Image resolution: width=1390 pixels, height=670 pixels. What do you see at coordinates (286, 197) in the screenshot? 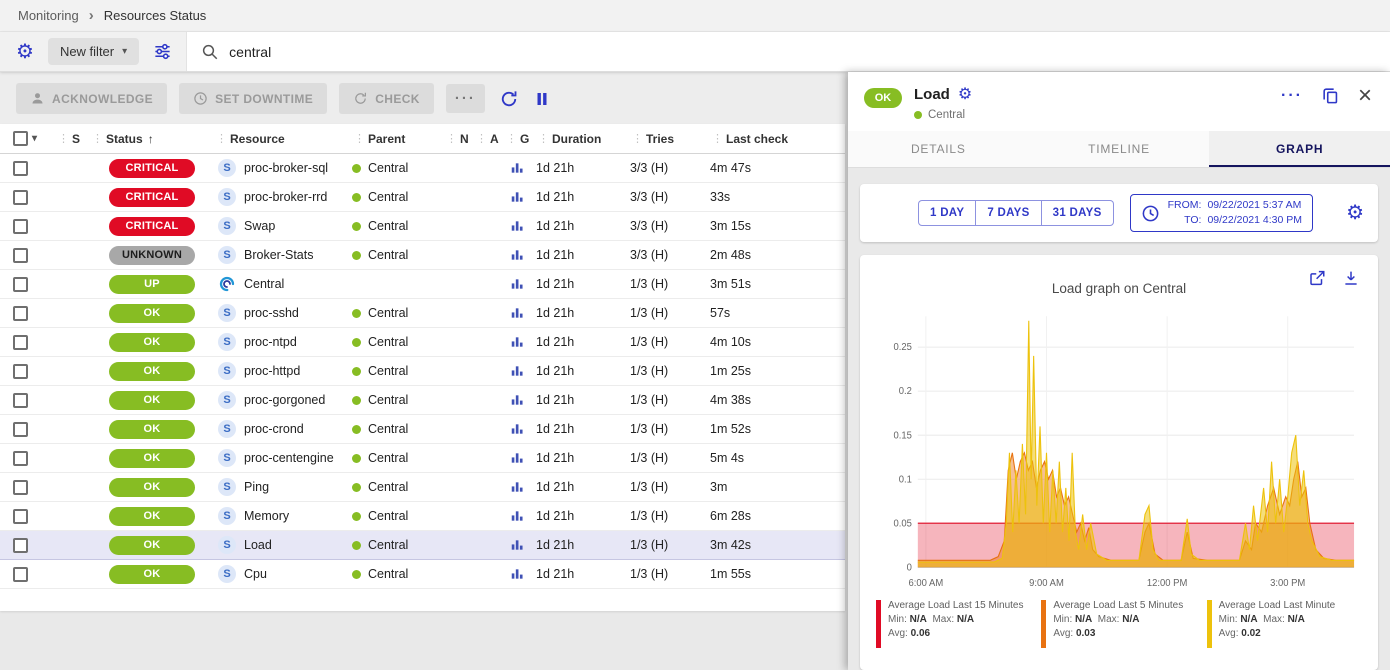
I see `resource-name: proc-broker-rrd` at bounding box center [286, 197].